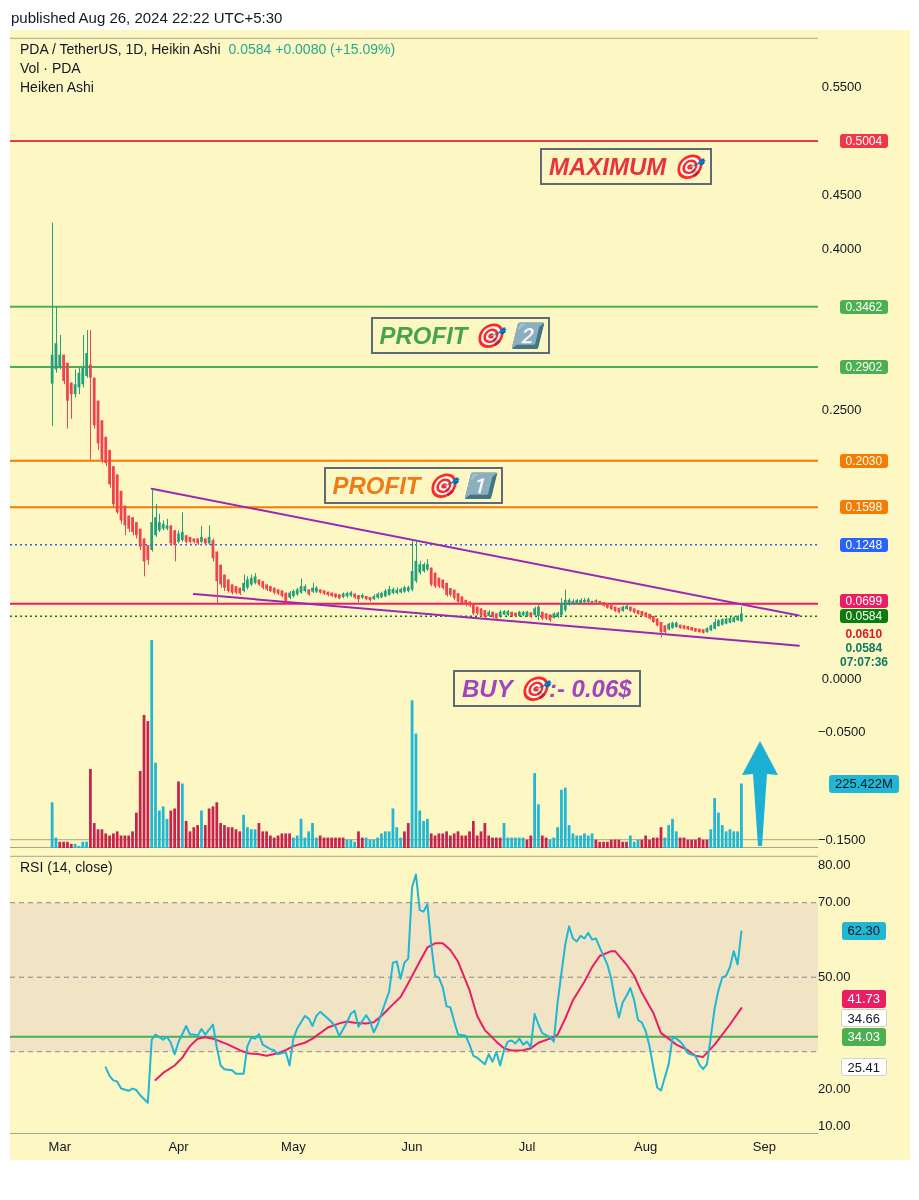 The height and width of the screenshot is (1200, 919). What do you see at coordinates (864, 367) in the screenshot?
I see `ref-line-label: 0.2902` at bounding box center [864, 367].